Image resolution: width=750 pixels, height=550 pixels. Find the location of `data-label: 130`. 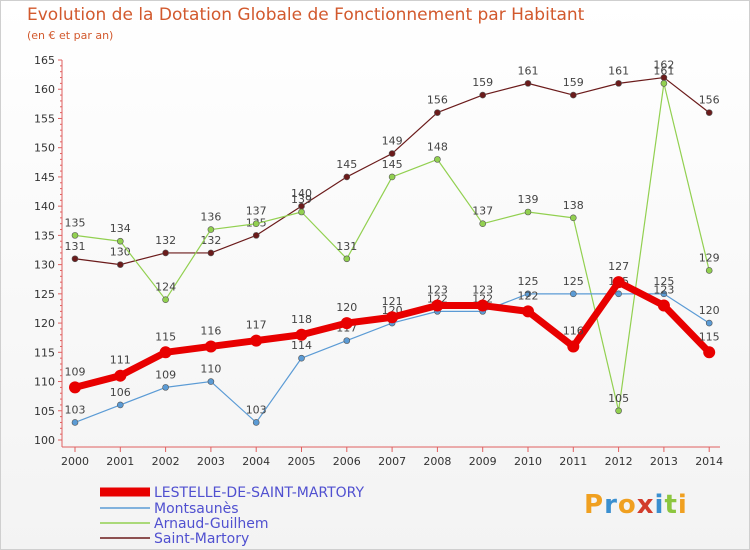

data-label: 130 is located at coordinates (120, 252).